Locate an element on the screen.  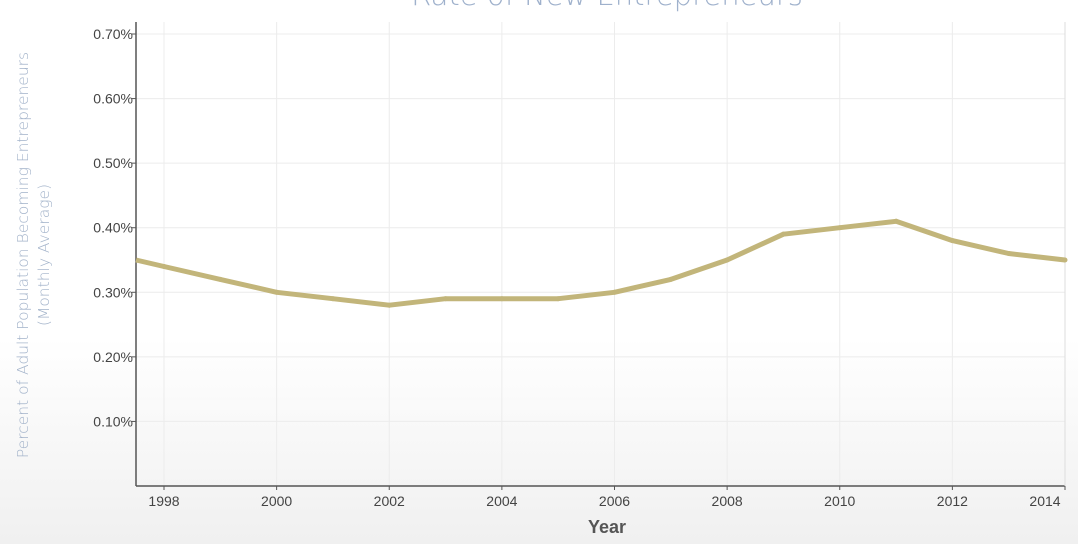
y-tick-label: 0.30% is located at coordinates (113, 292).